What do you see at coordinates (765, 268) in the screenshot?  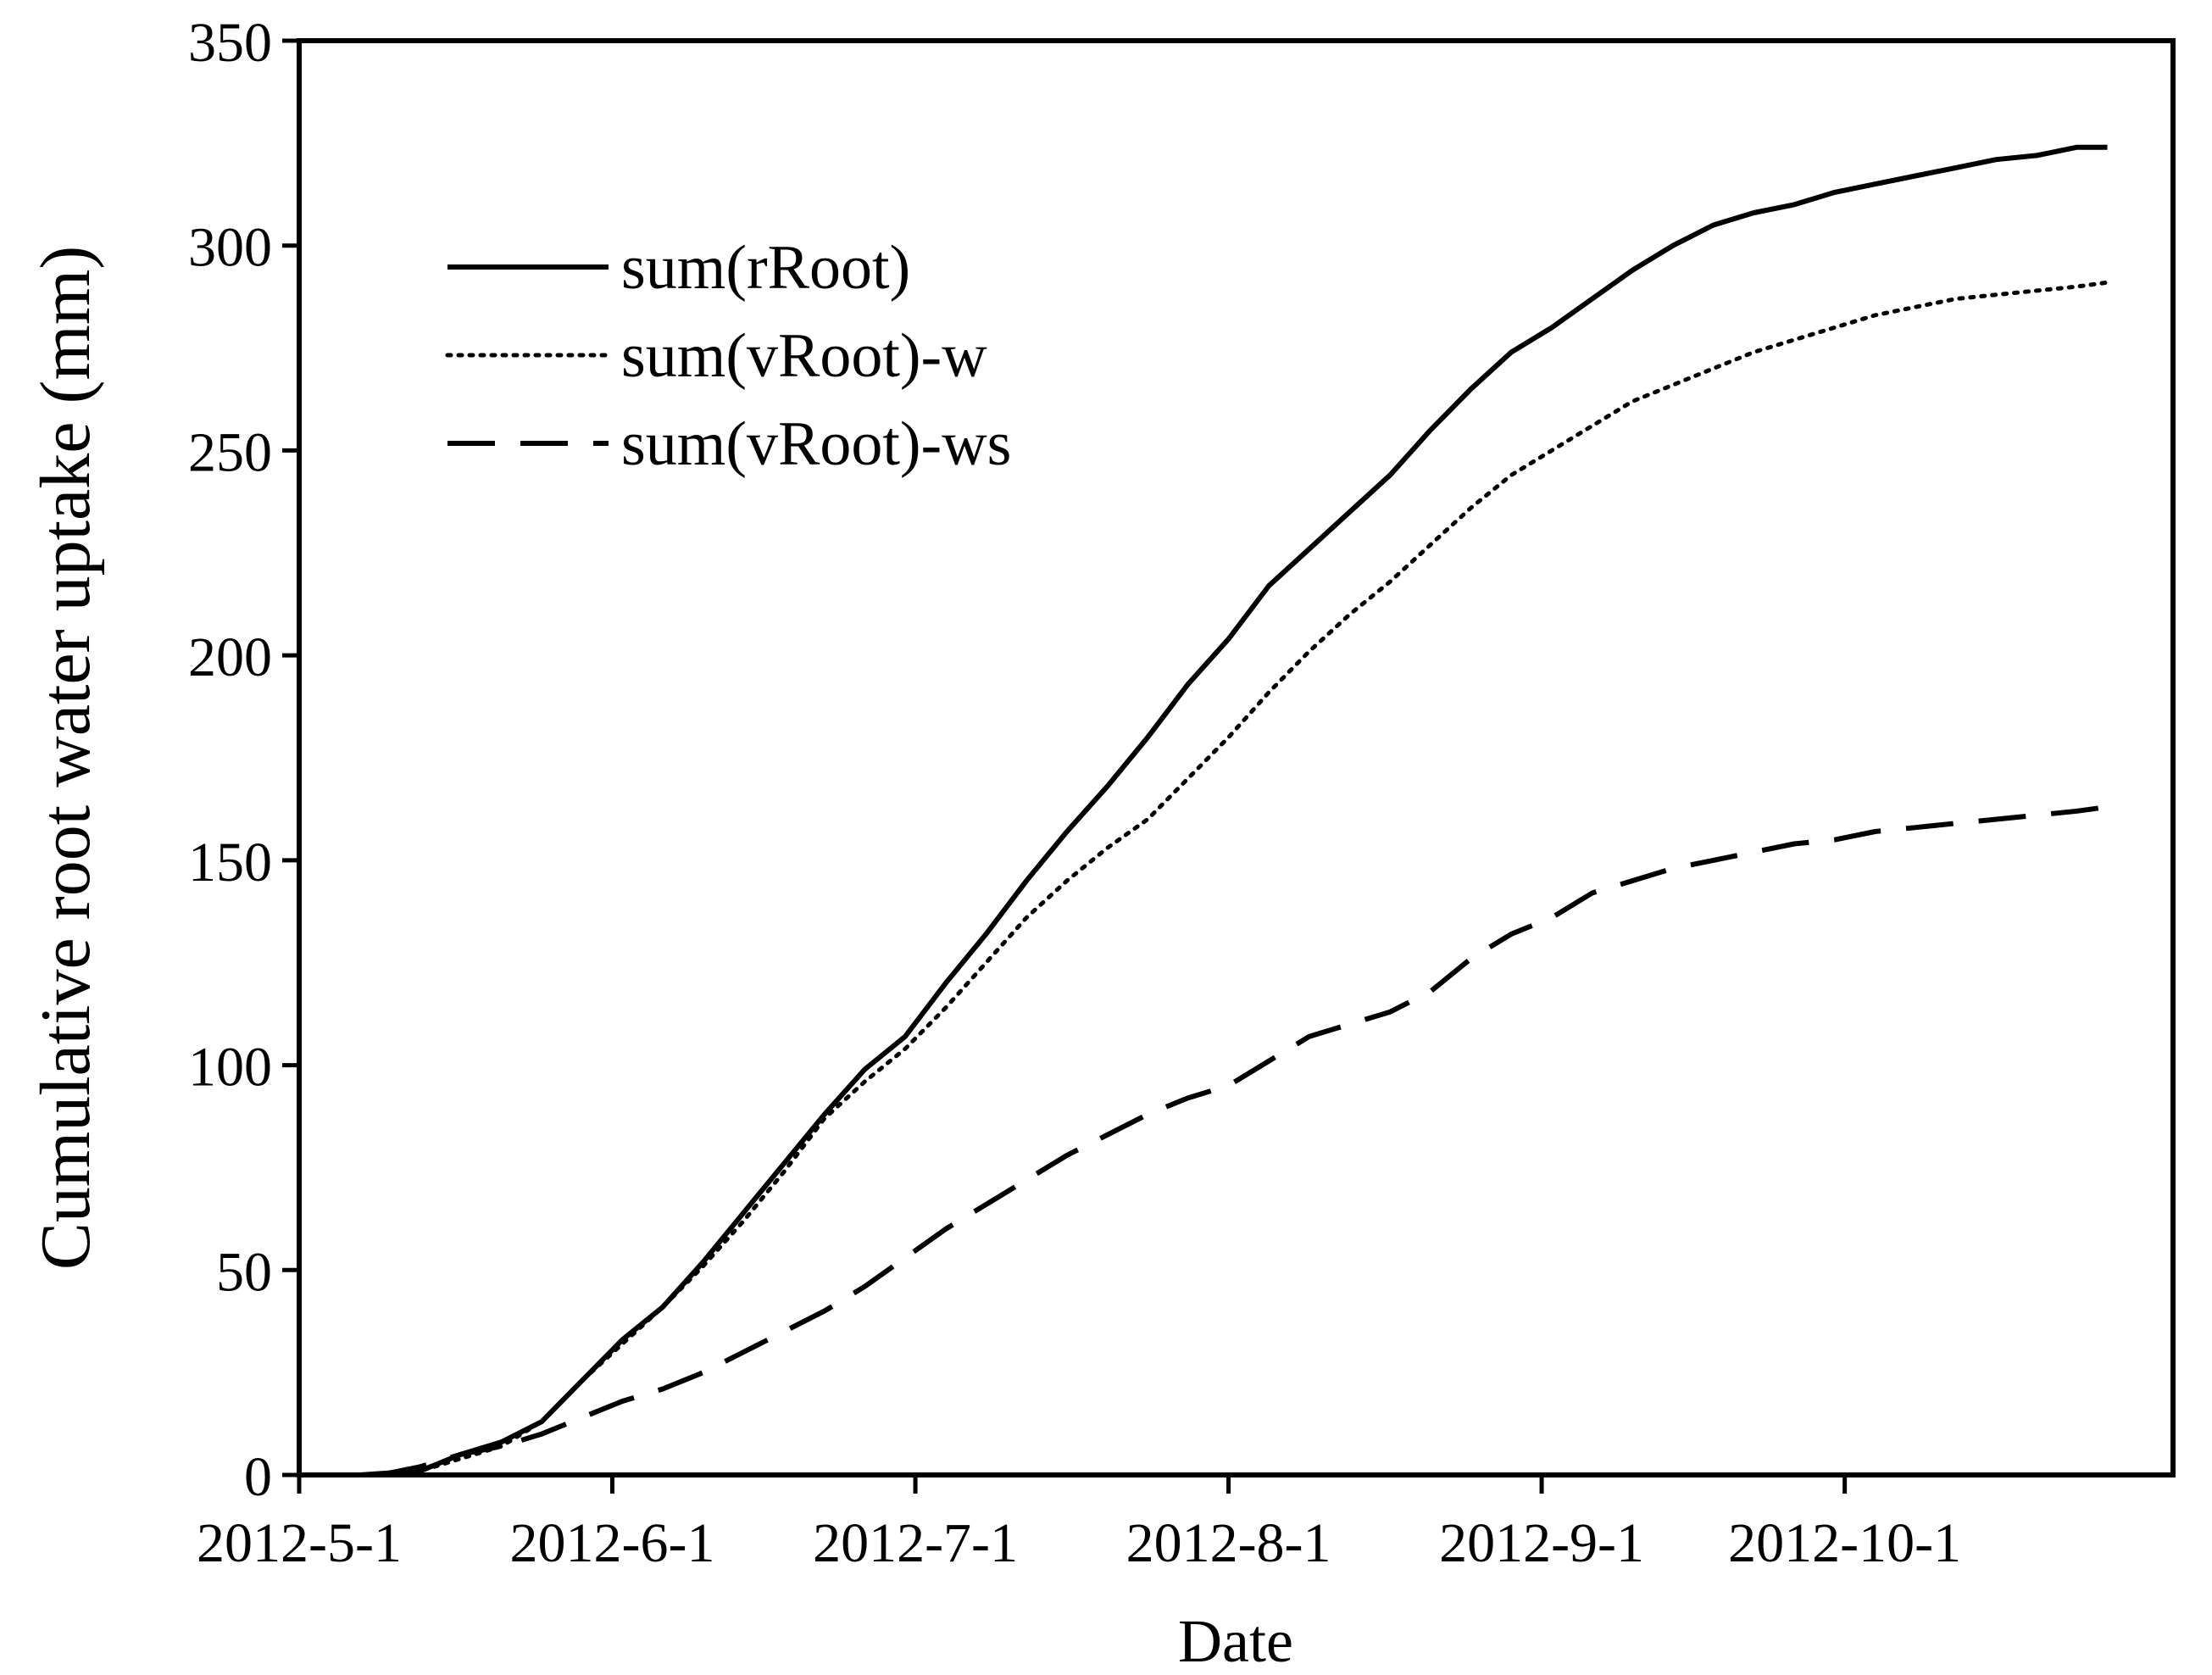 I see `legend-label: sum(rRoot)` at bounding box center [765, 268].